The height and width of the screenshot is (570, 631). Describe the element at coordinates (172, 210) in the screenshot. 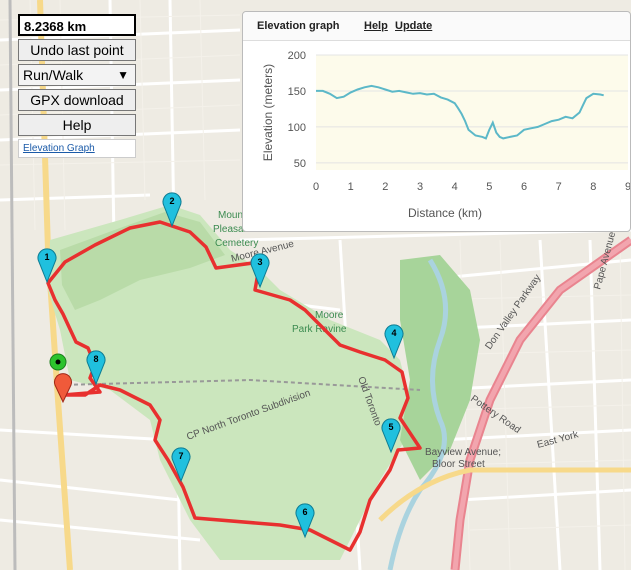

I see `waypoint-marker: 2` at that location.